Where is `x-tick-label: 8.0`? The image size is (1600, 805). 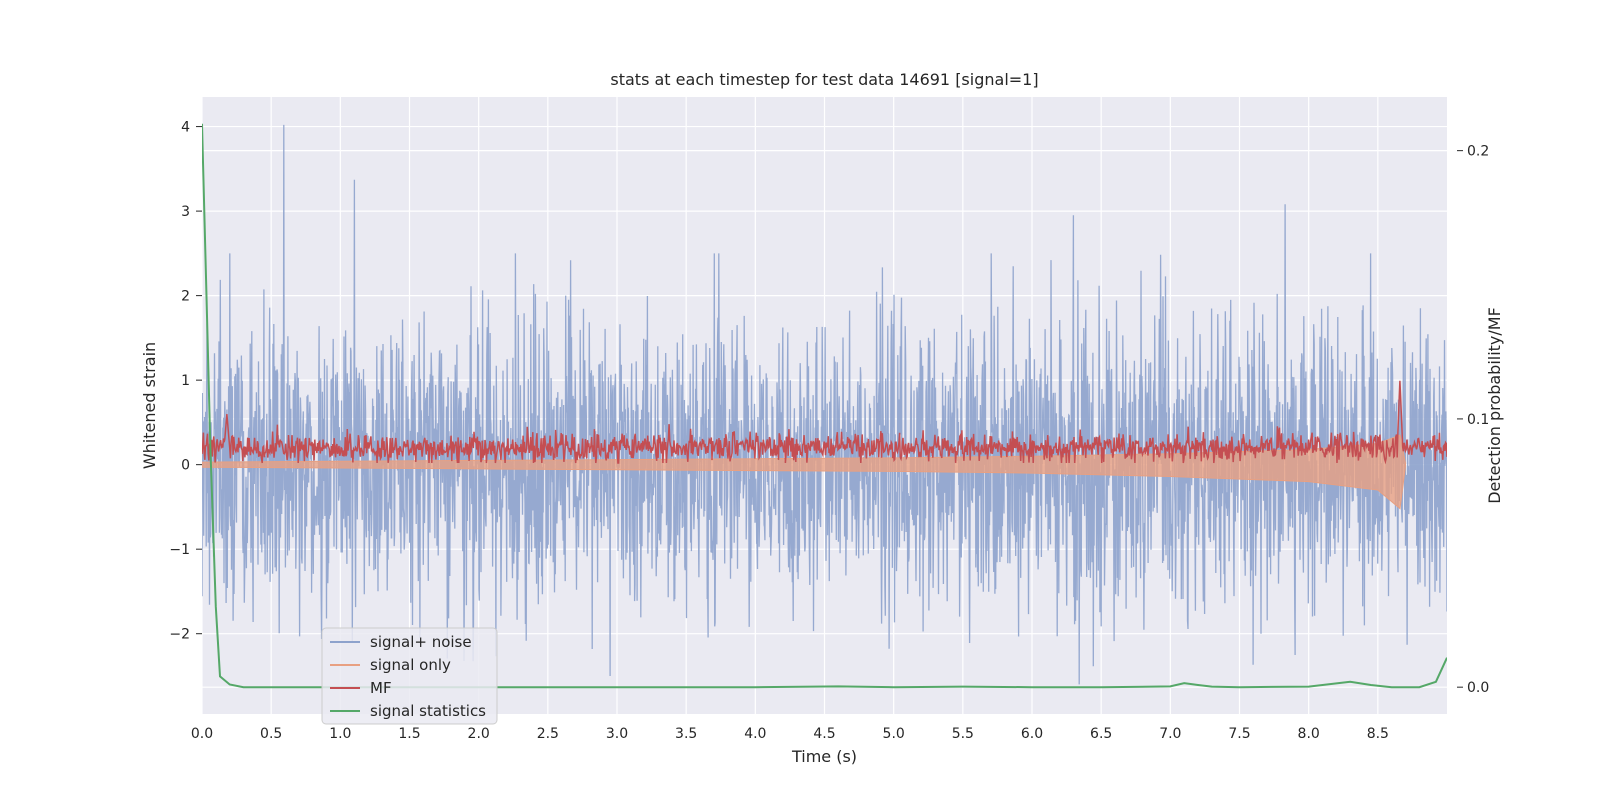
x-tick-label: 8.0 is located at coordinates (1309, 734).